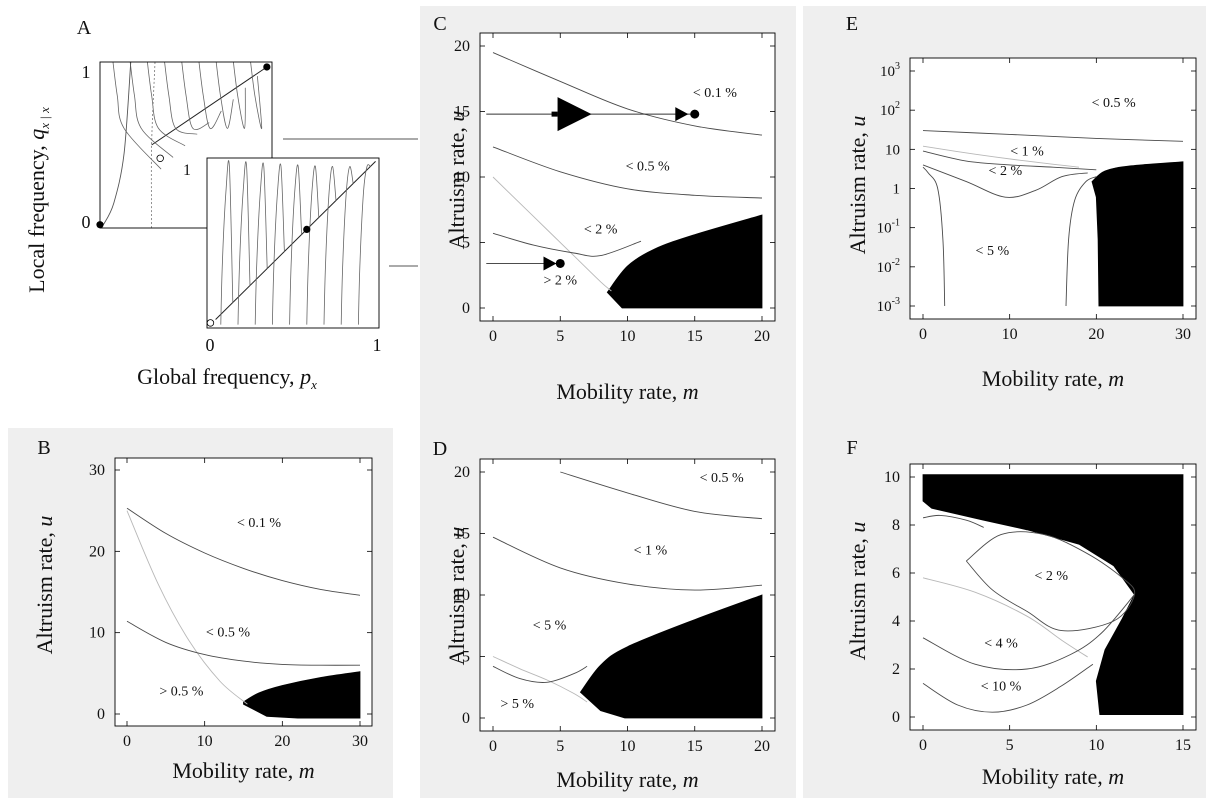  Describe the element at coordinates (44, 118) in the screenshot. I see `y-axis-label-subscript: x | x` at that location.